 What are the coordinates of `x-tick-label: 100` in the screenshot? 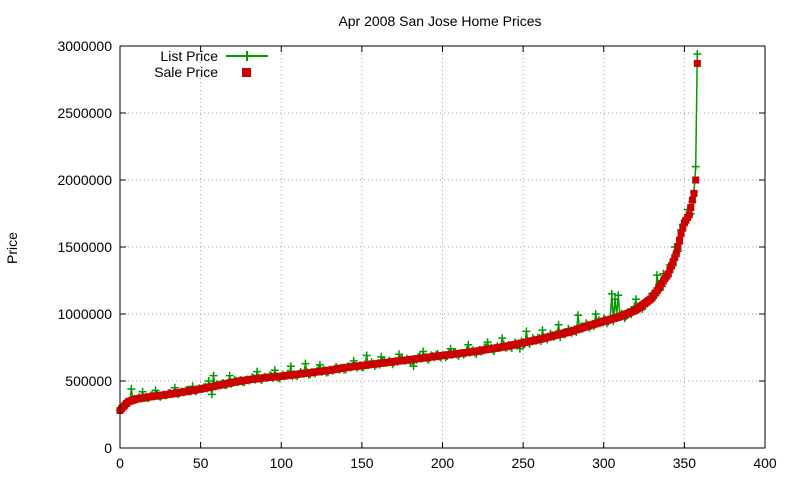 It's located at (282, 463).